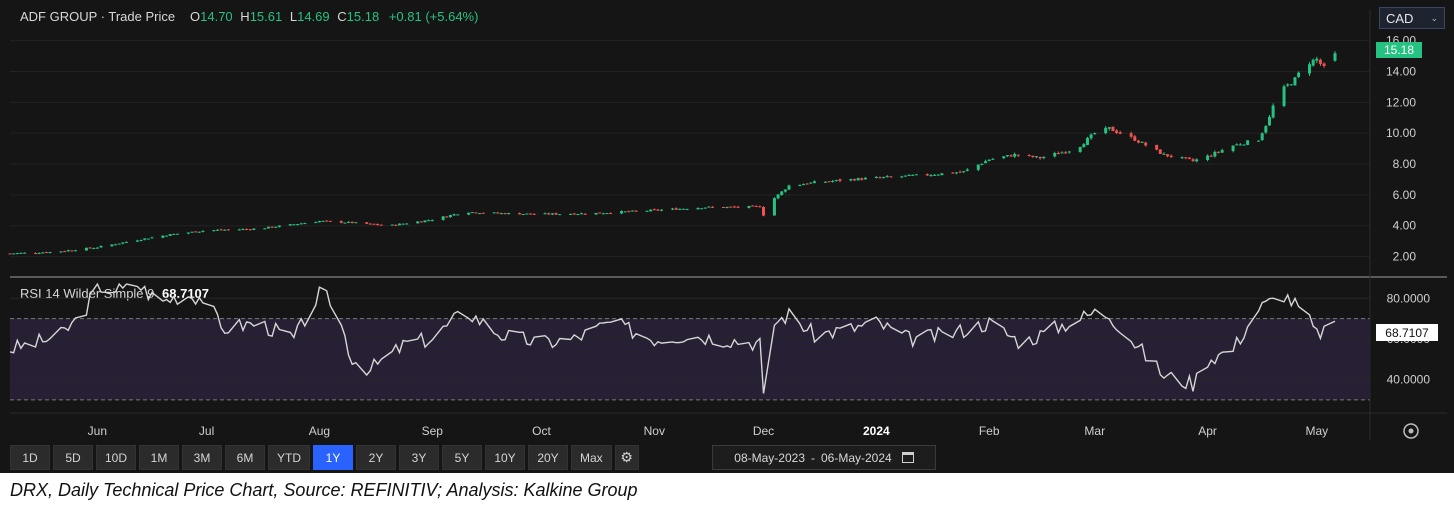  I want to click on x-tick-label: Jul, so click(206, 431).